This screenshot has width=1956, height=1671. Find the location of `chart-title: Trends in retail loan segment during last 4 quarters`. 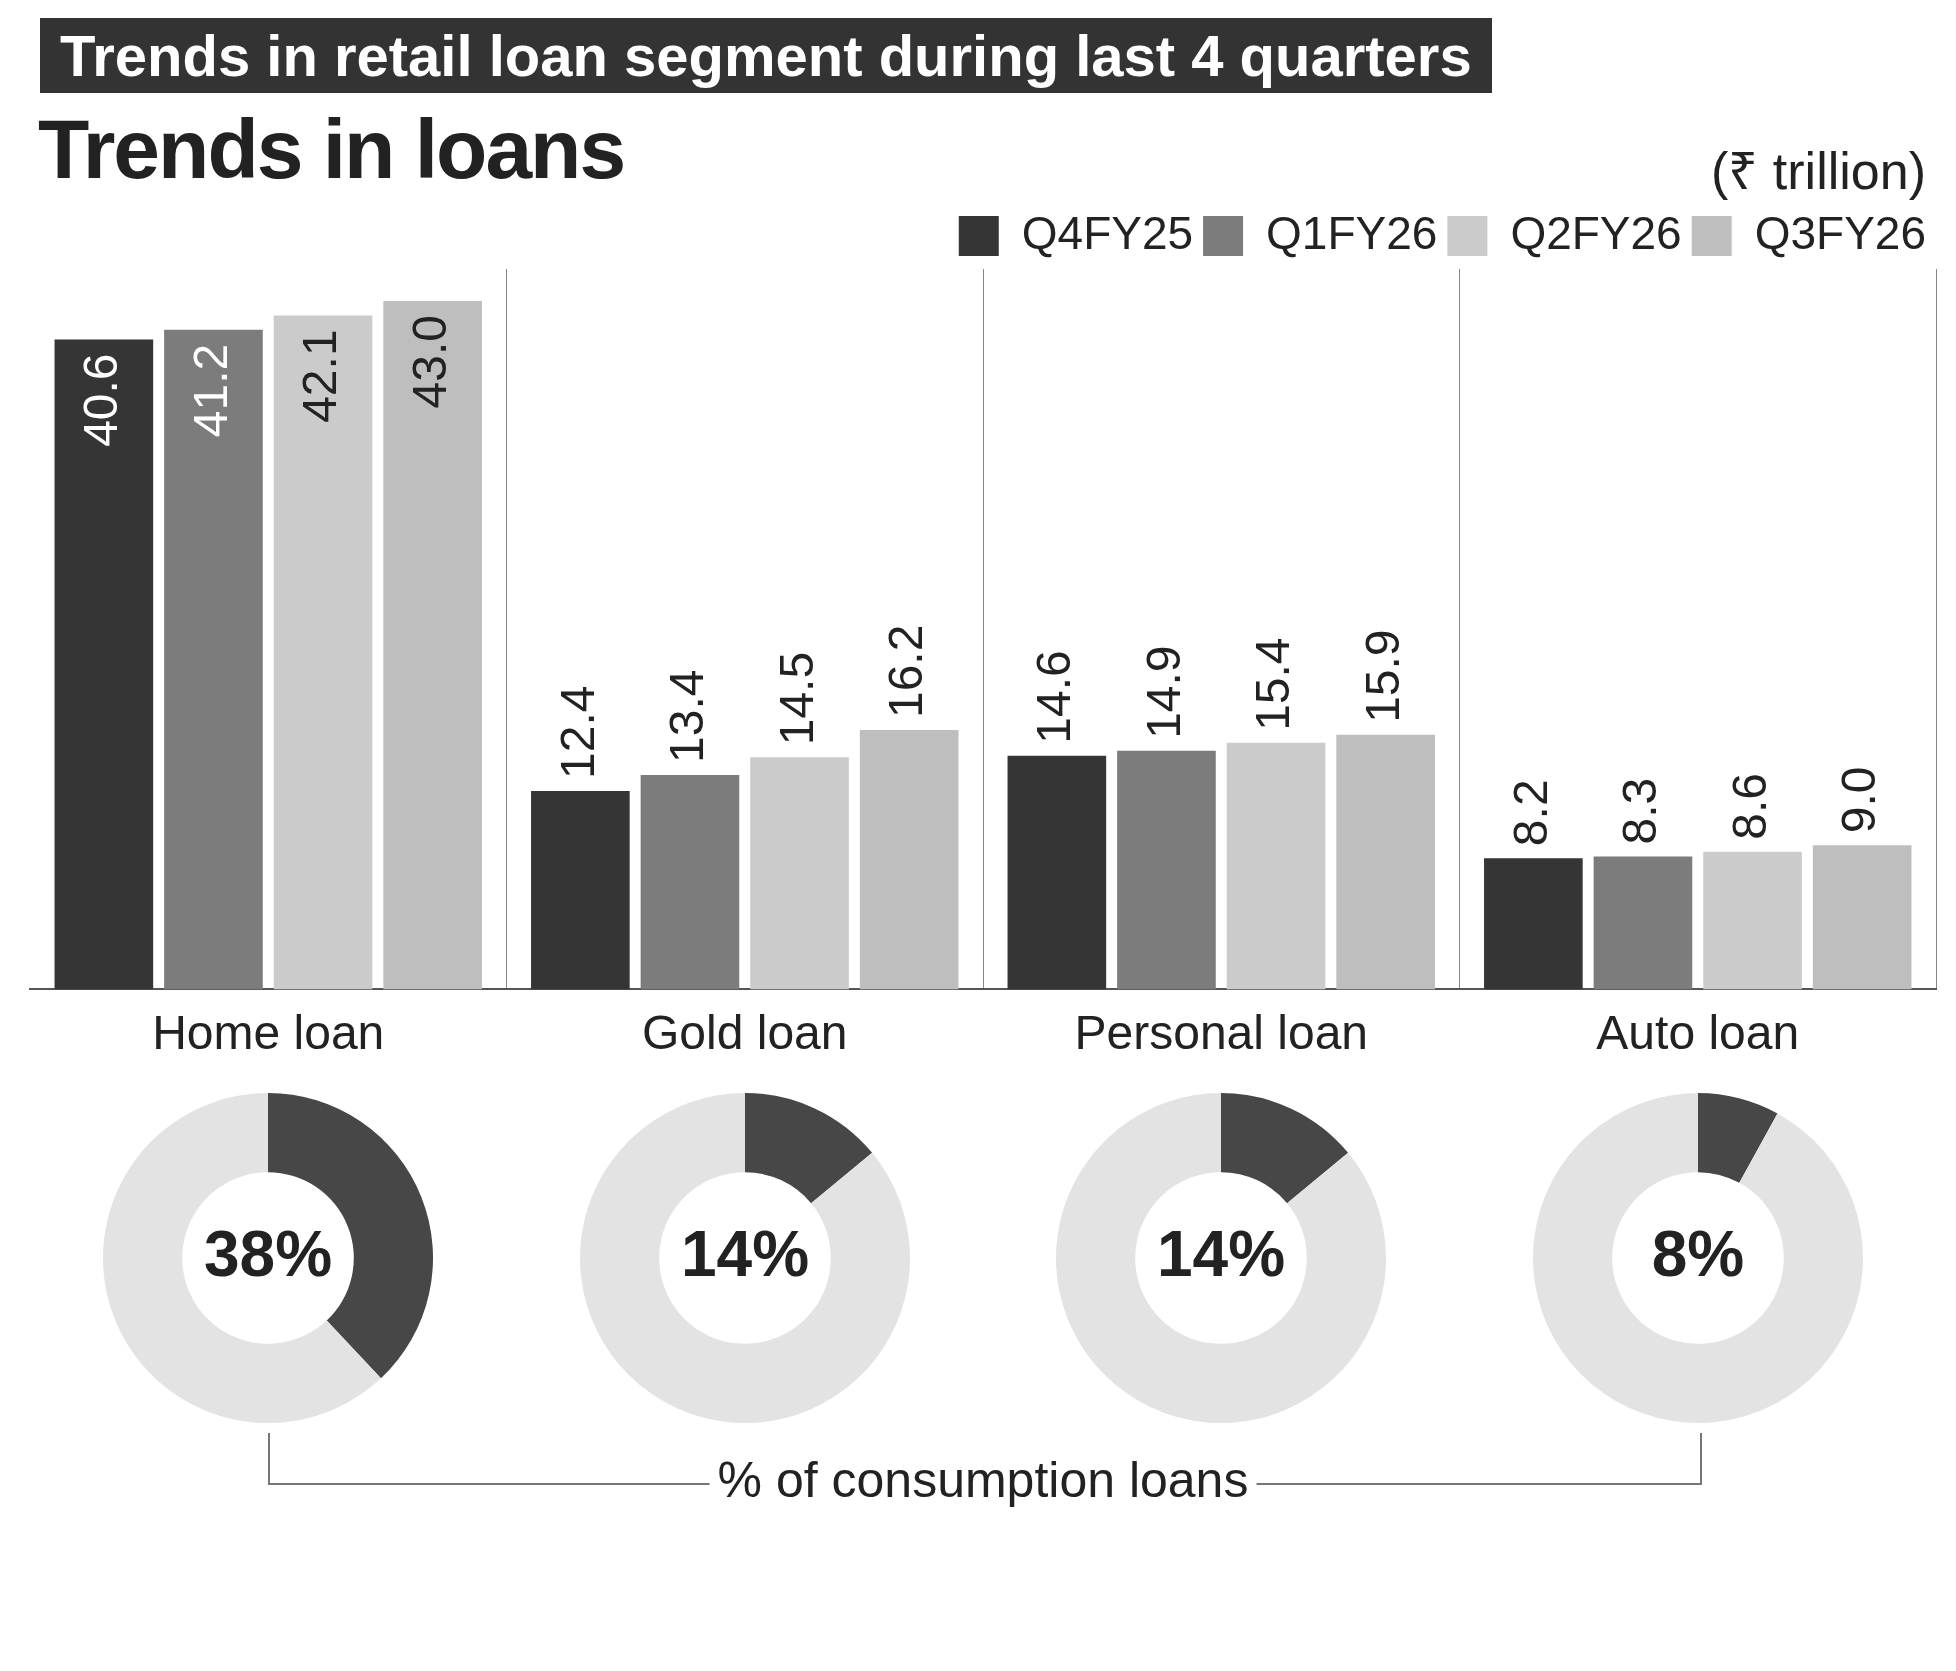

chart-title: Trends in retail loan segment during last 4 quarters is located at coordinates (766, 55).